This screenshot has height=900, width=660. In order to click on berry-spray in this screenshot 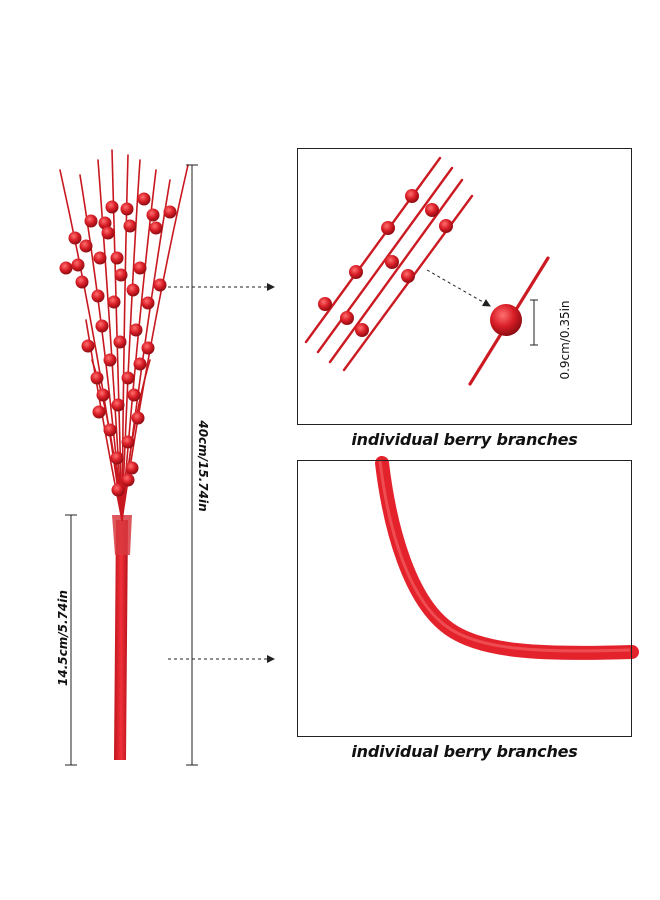, I will do `click(124, 454)`.